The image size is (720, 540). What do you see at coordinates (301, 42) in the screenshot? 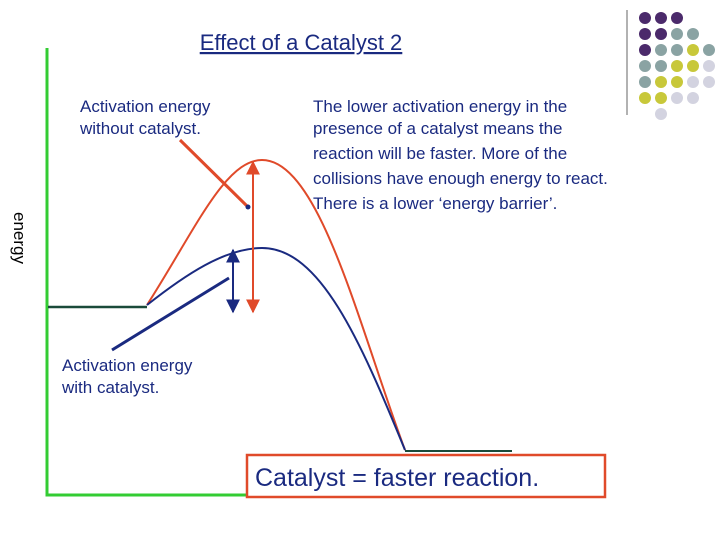
I see `title: Effect of a Catalyst 2` at bounding box center [301, 42].